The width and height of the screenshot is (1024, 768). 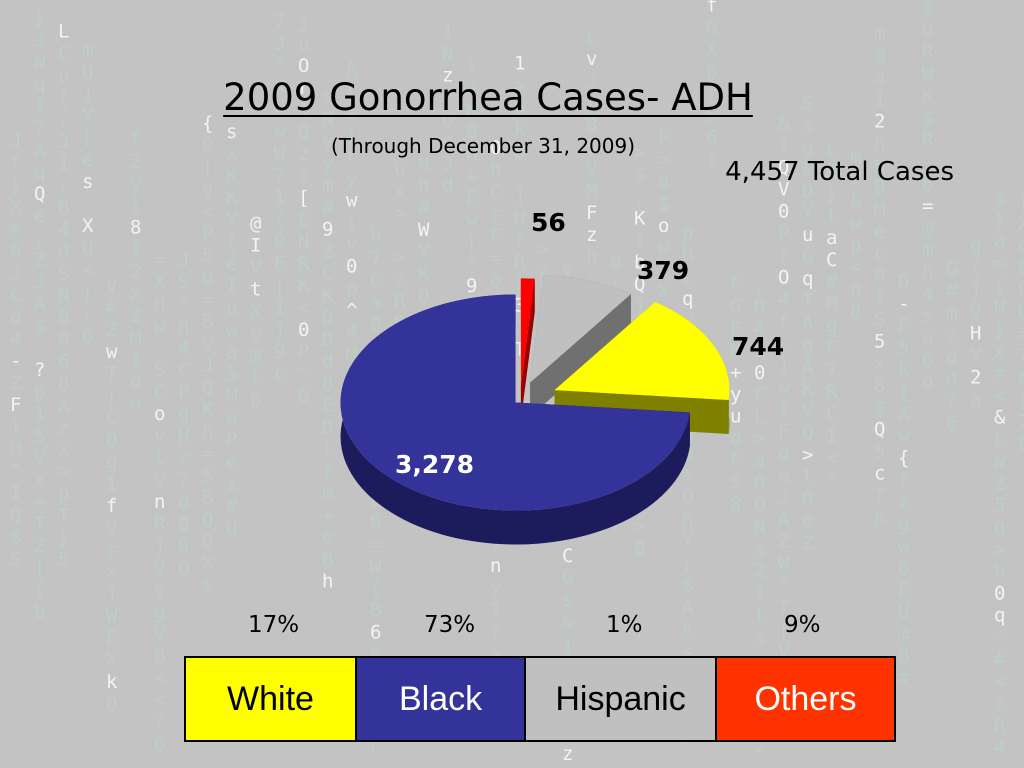 What do you see at coordinates (807, 125) in the screenshot?
I see `svg-text: s` at bounding box center [807, 125].